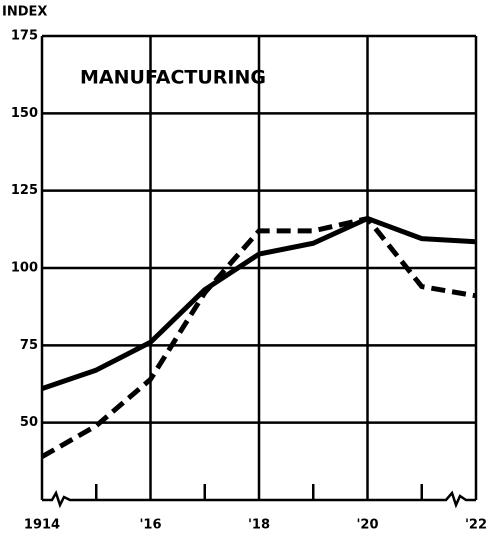  What do you see at coordinates (24, 113) in the screenshot?
I see `y-tick-label: 150` at bounding box center [24, 113].